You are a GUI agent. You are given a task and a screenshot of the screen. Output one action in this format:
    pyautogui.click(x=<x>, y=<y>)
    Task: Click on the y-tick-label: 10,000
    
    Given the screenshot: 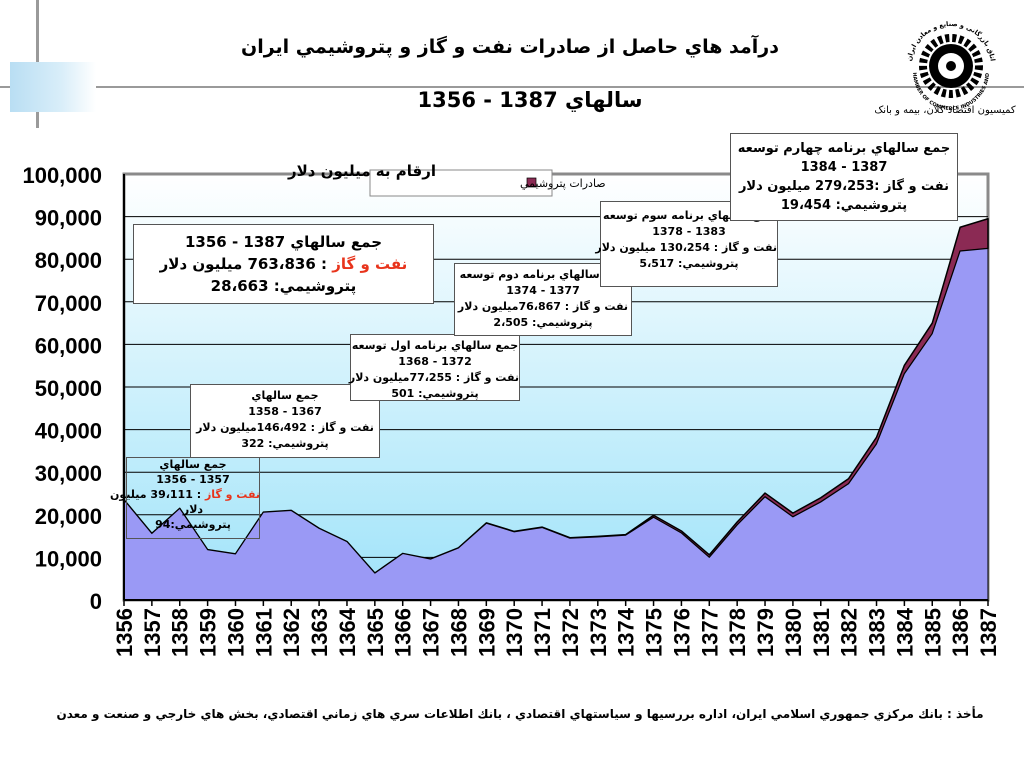 What is the action you would take?
    pyautogui.click(x=68, y=558)
    